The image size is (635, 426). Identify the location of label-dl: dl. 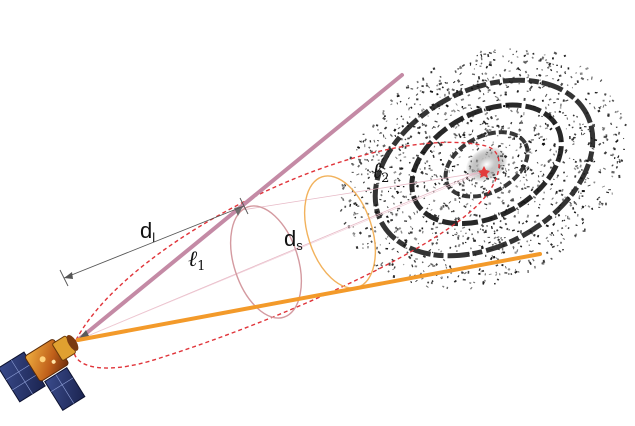
(147, 231).